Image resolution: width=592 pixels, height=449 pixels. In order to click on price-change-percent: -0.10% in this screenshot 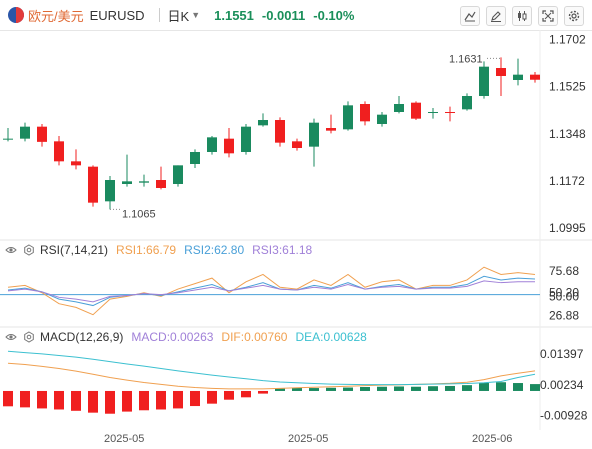, I will do `click(334, 15)`.